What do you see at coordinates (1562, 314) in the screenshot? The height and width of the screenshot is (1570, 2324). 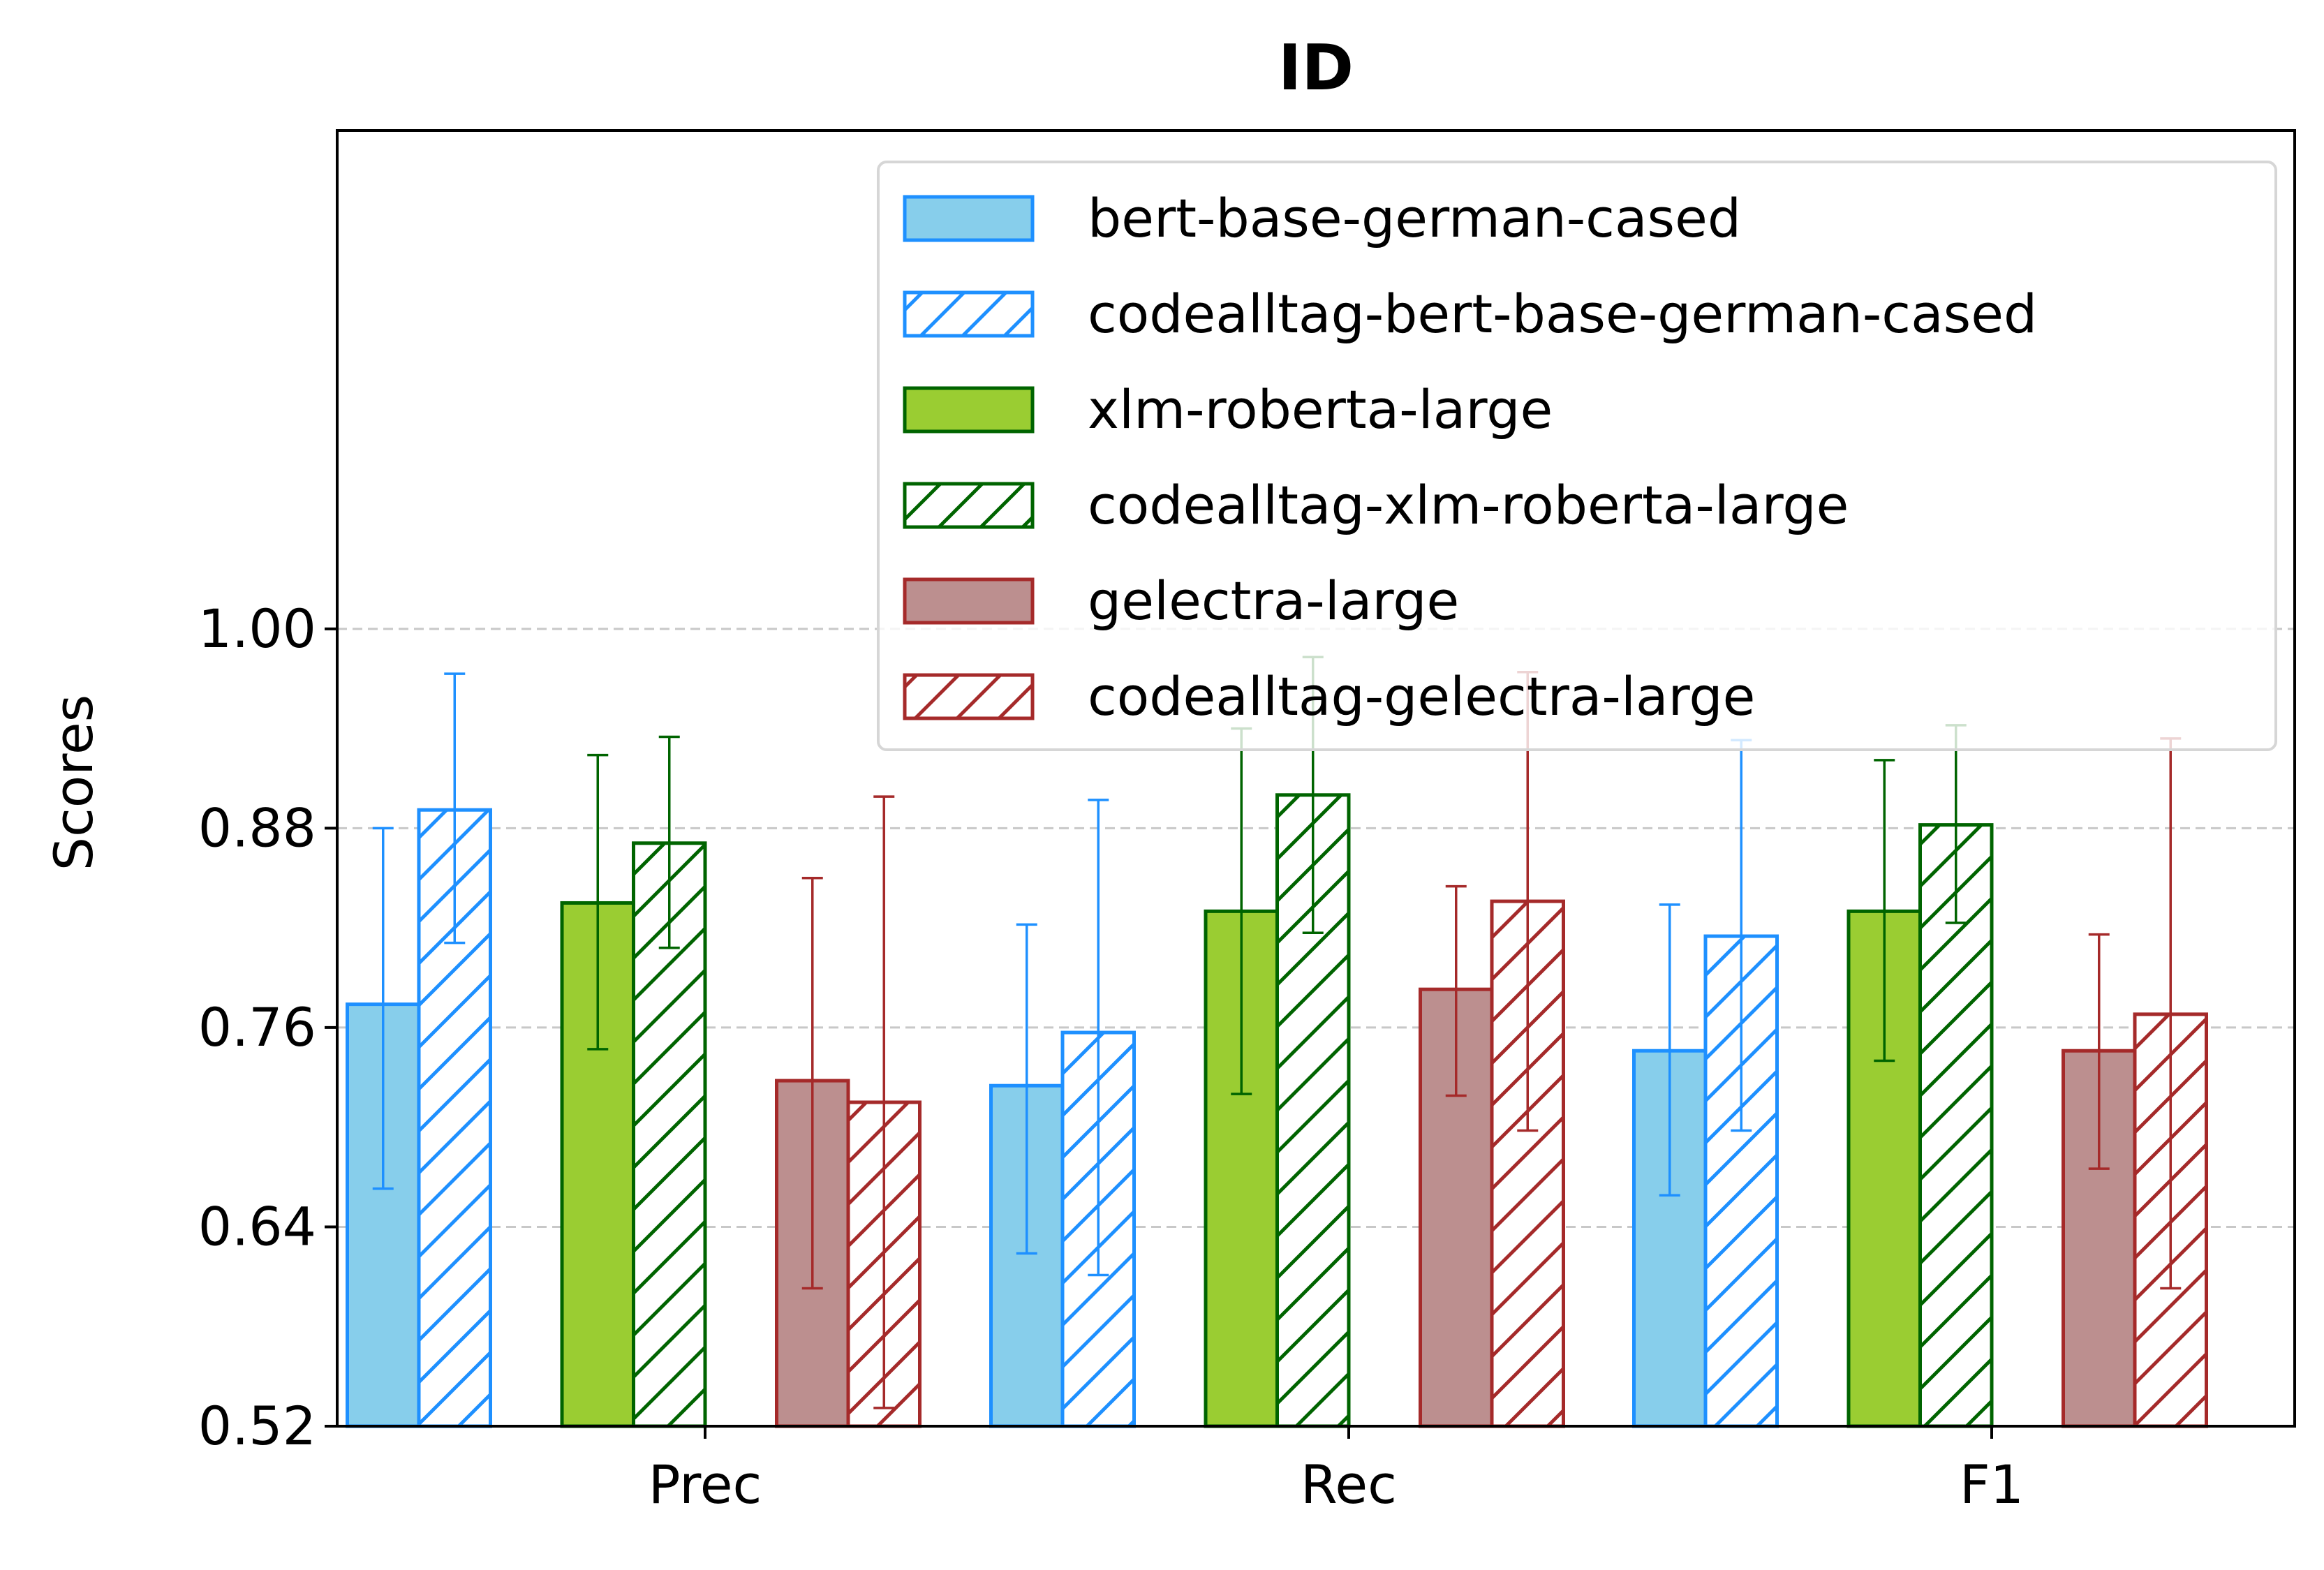 I see `legend-label: codealltag-bert-base-german-cased` at bounding box center [1562, 314].